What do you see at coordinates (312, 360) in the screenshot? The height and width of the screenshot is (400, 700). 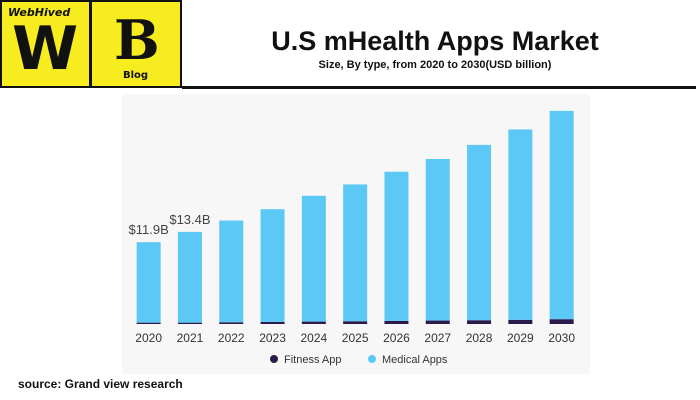 I see `legend-label-fitness: Fitness App` at bounding box center [312, 360].